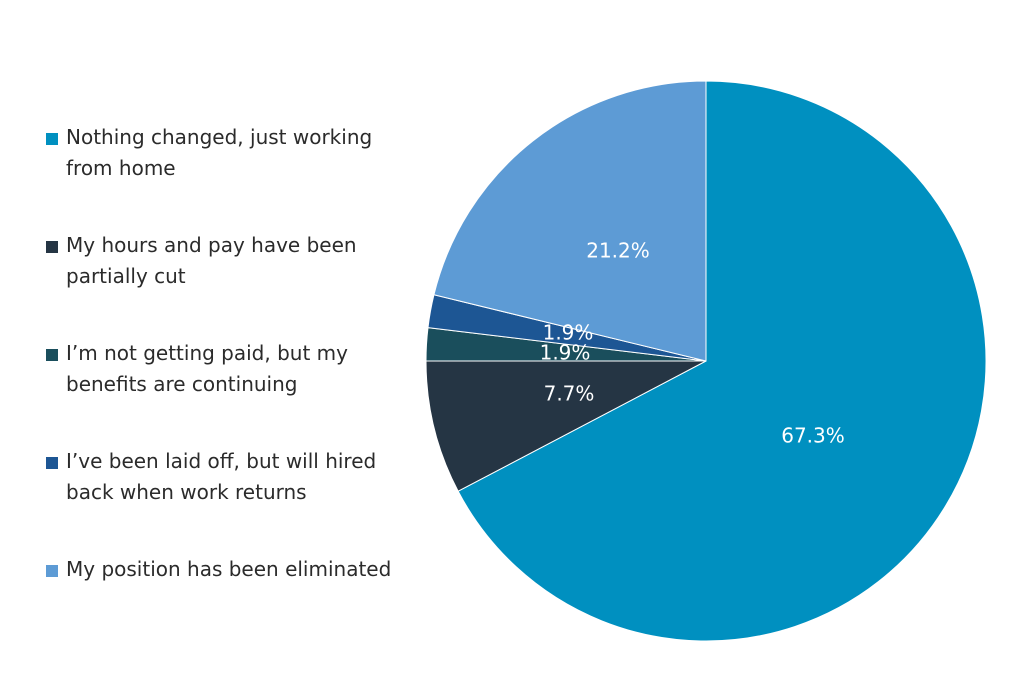 The image size is (1024, 697). Describe the element at coordinates (565, 353) in the screenshot. I see `slice-label-not-paid: 1.9%` at that location.